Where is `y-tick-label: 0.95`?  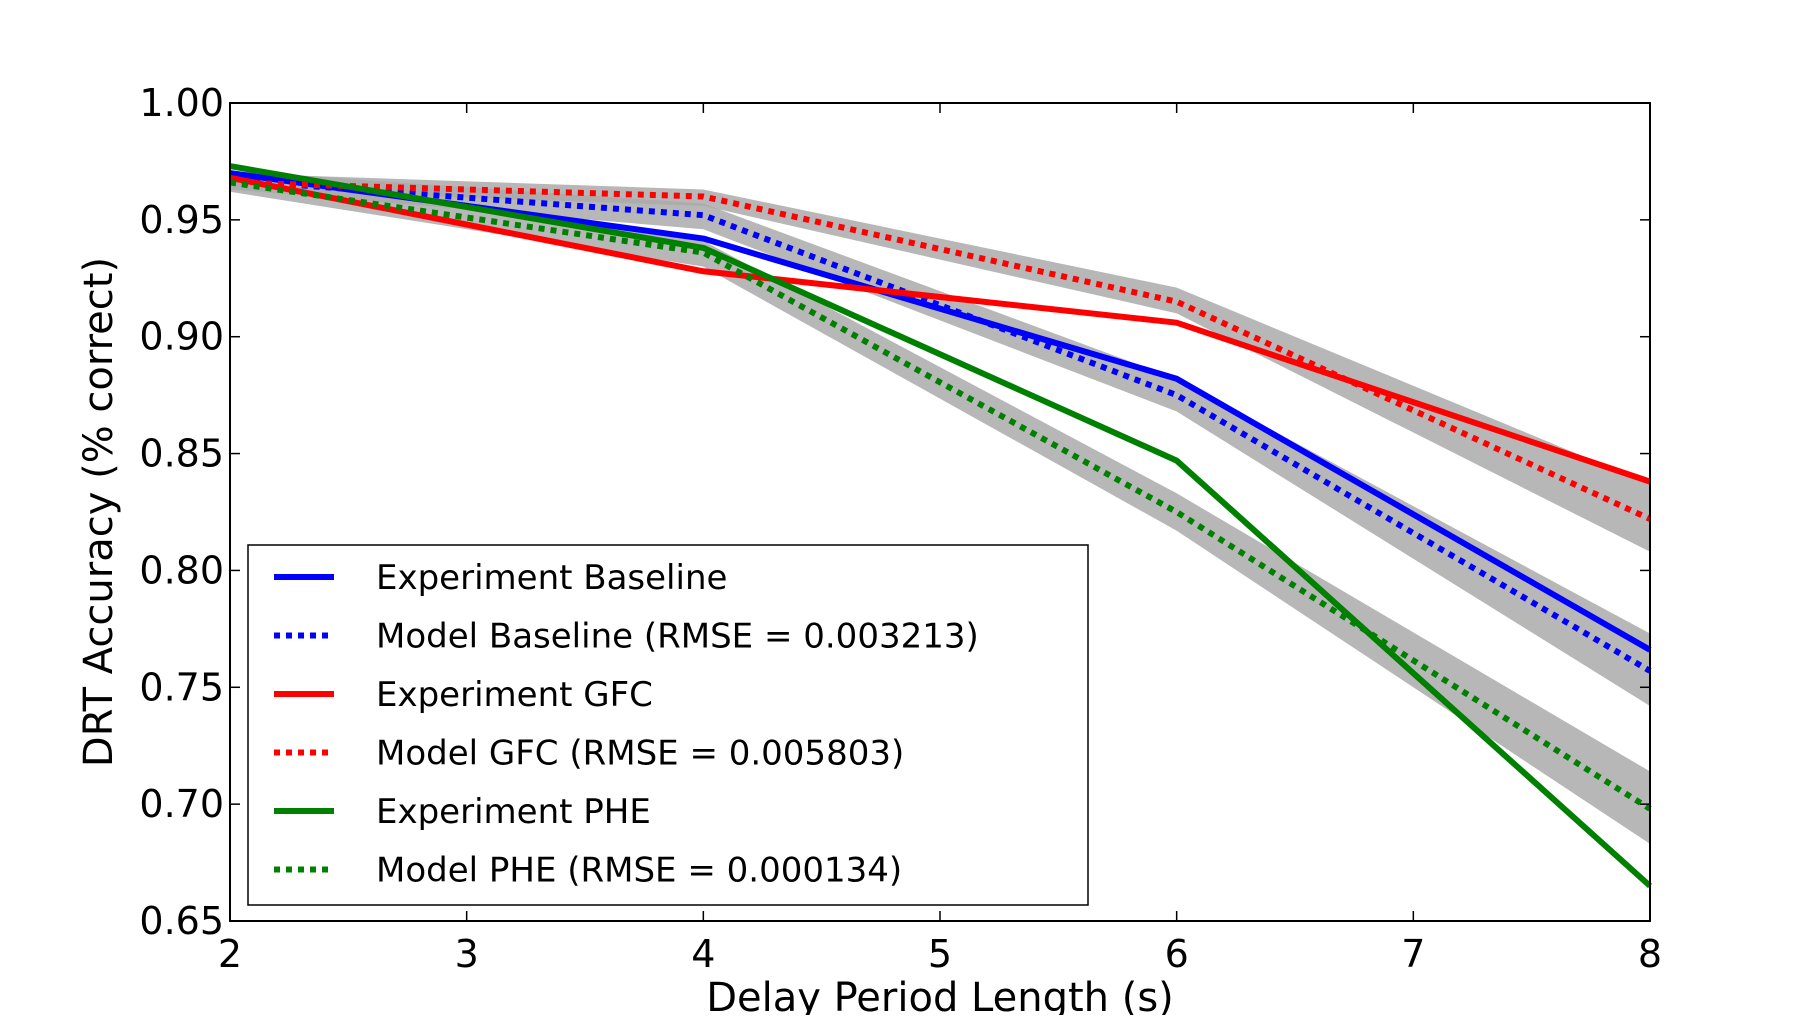
y-tick-label: 0.95 is located at coordinates (181, 220).